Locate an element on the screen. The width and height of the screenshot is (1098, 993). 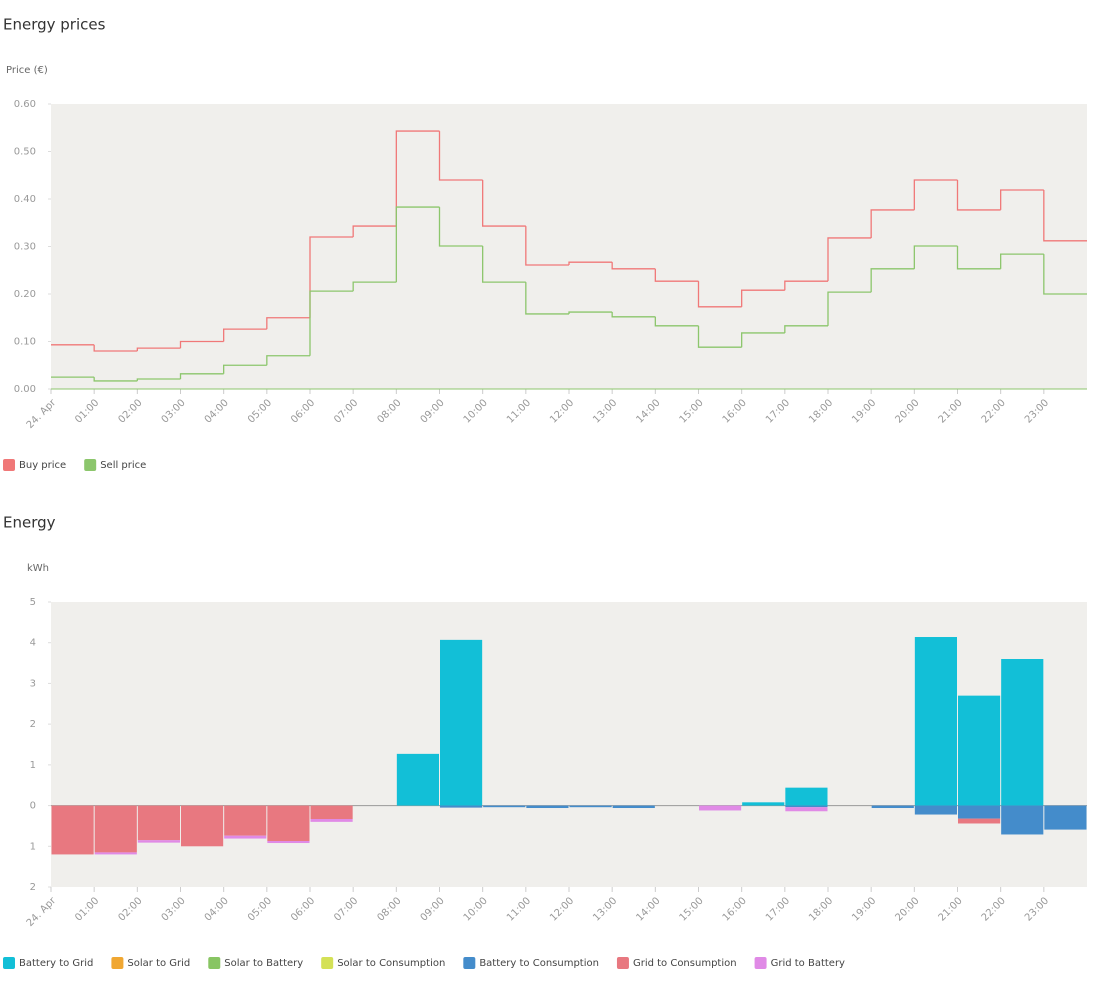
legend-label: Solar to Grid is located at coordinates (158, 963).